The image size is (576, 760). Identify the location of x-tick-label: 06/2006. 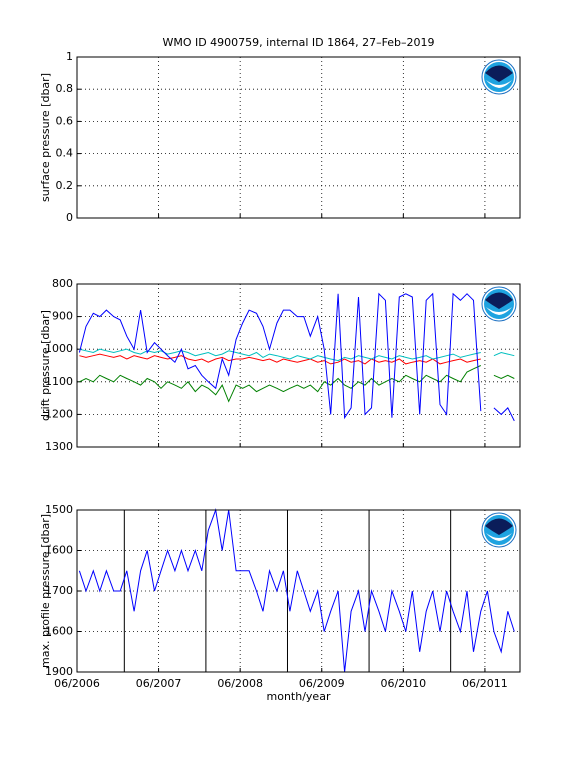
(77, 683).